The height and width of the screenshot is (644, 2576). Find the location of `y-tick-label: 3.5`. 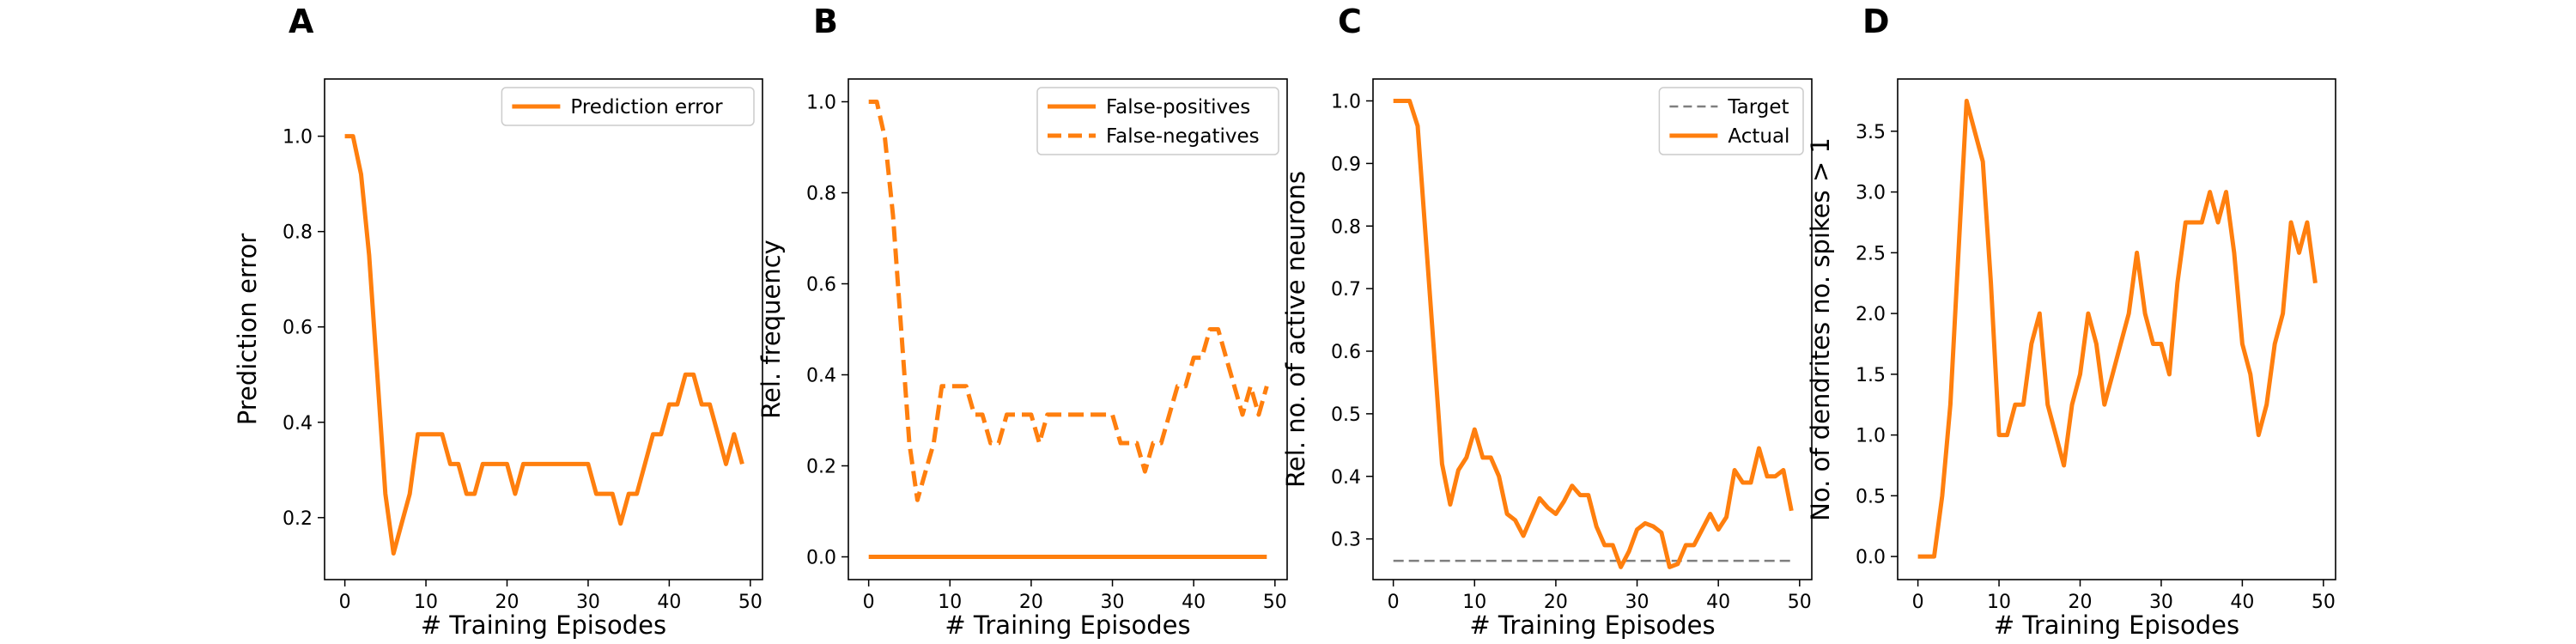

y-tick-label: 3.5 is located at coordinates (1871, 132).